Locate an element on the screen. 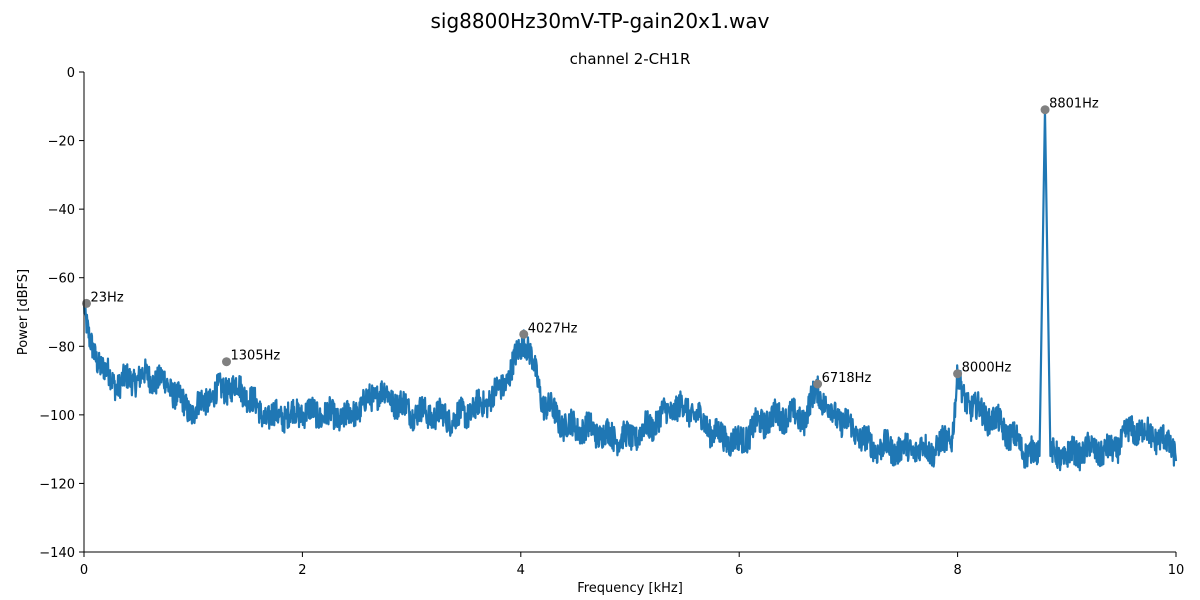  peak-label: 23Hz is located at coordinates (107, 297).